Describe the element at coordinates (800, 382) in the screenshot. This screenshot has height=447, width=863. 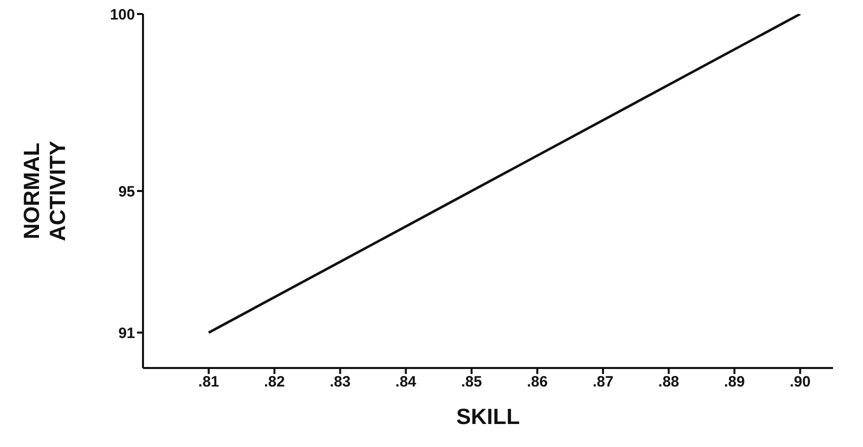
I see `x-tick-label: .90` at that location.